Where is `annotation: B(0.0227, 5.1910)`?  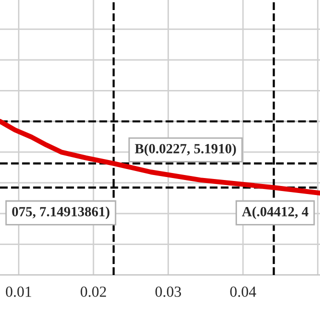 annotation: B(0.0227, 5.1910) is located at coordinates (185, 150).